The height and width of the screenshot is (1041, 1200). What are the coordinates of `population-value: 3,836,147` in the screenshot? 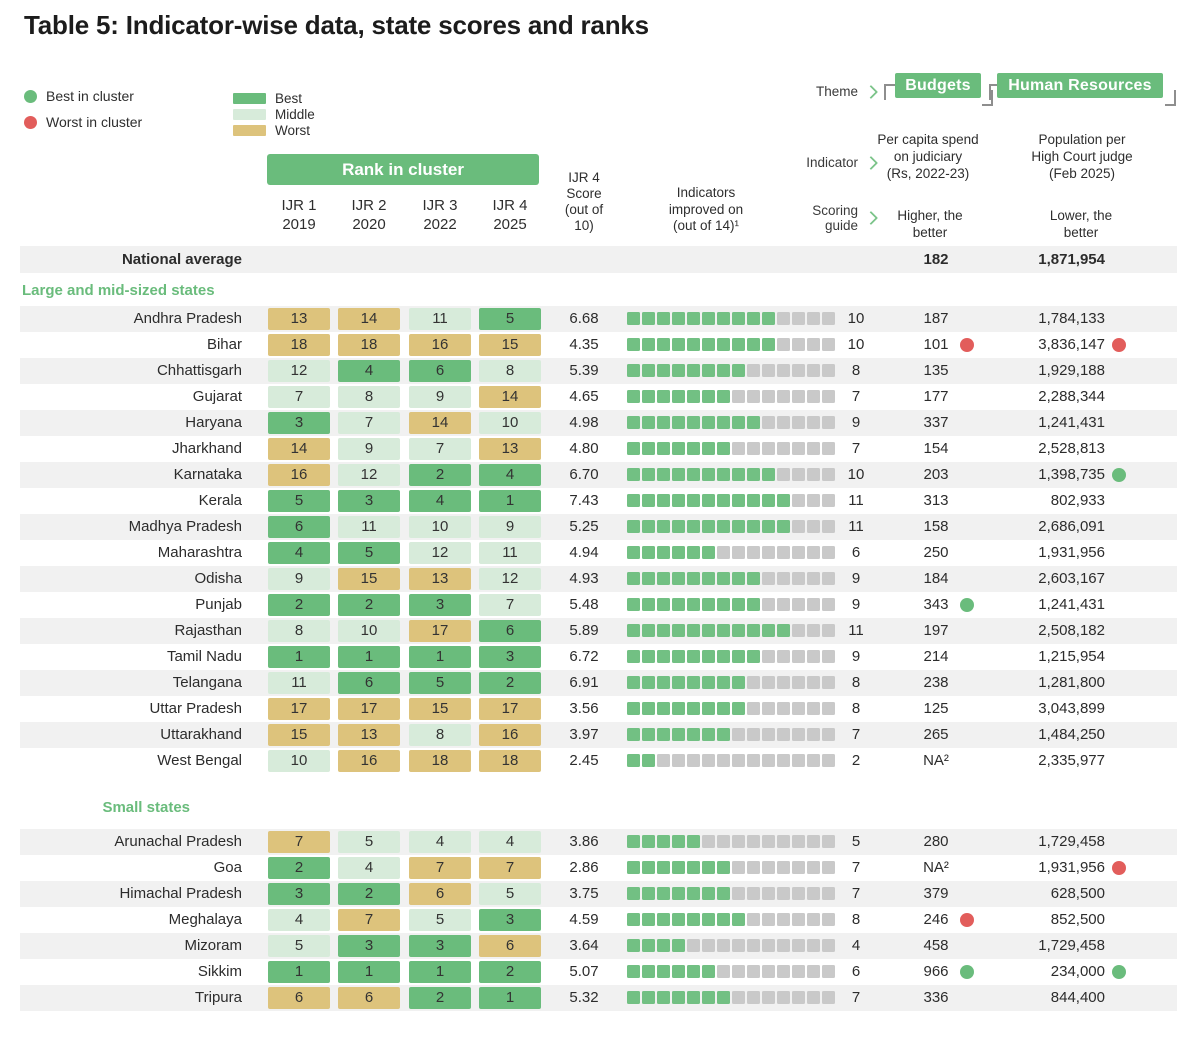 It's located at (1071, 344).